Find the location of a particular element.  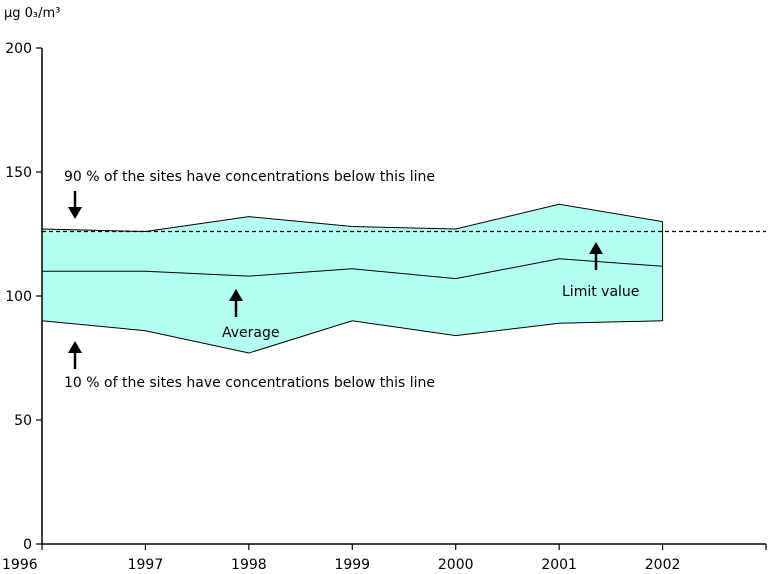

y-axis-unit-label: µg 0₃/m³ is located at coordinates (32, 13).